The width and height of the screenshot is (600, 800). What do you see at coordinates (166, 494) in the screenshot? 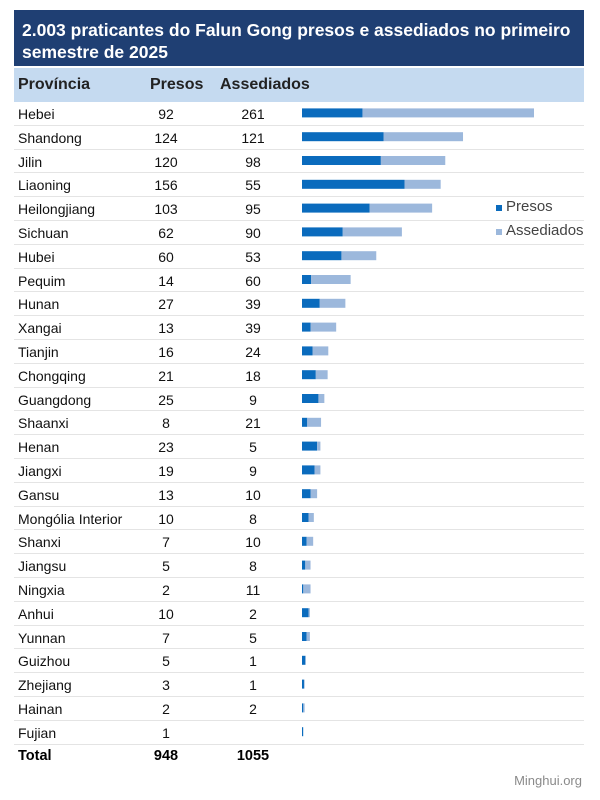
I see `arrested-value: 13` at bounding box center [166, 494].